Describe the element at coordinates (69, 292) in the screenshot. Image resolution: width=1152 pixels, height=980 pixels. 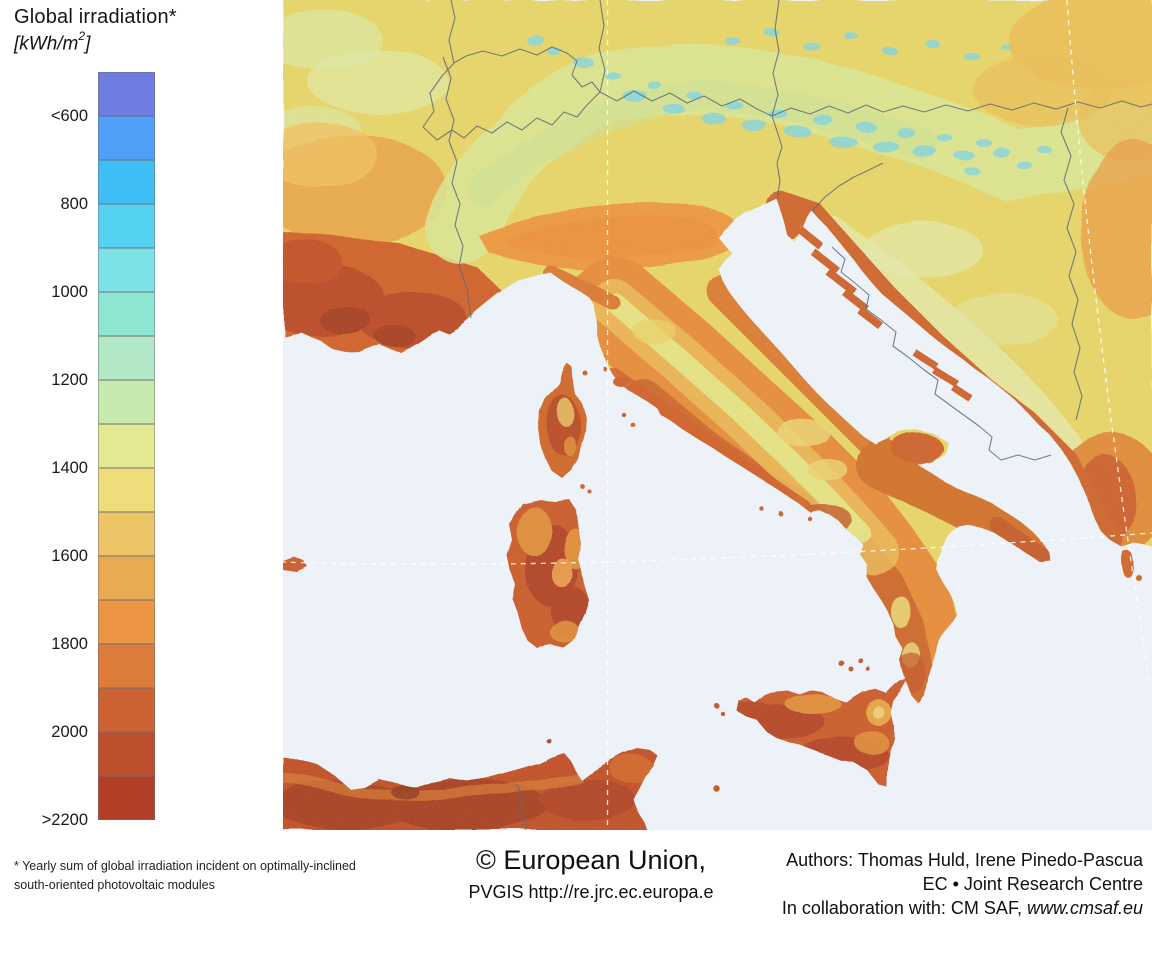
I see `legend-tick-label: 1000` at that location.